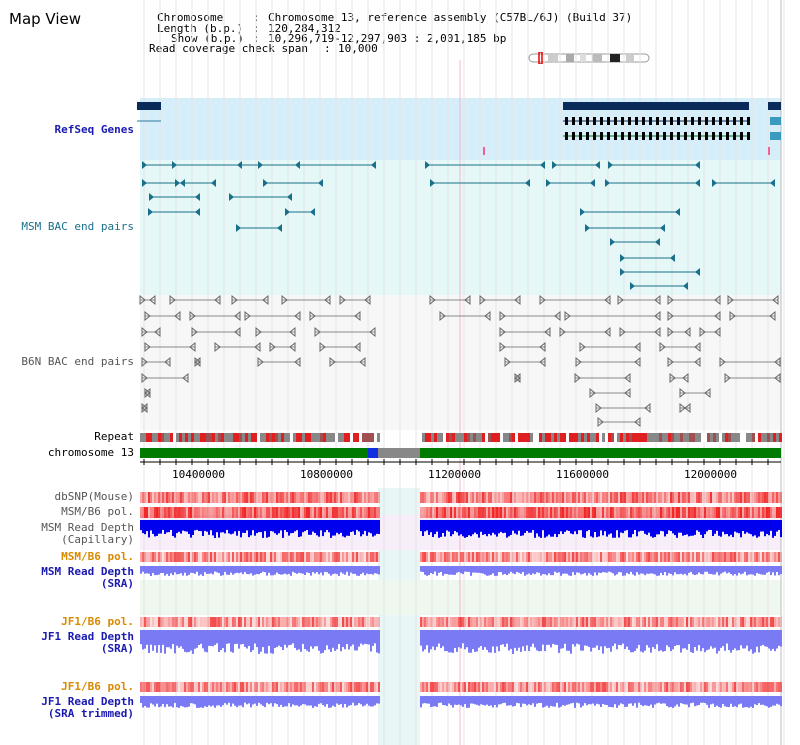  Describe the element at coordinates (94, 129) in the screenshot. I see `track-label-refseq-genes: RefSeq Genes` at that location.